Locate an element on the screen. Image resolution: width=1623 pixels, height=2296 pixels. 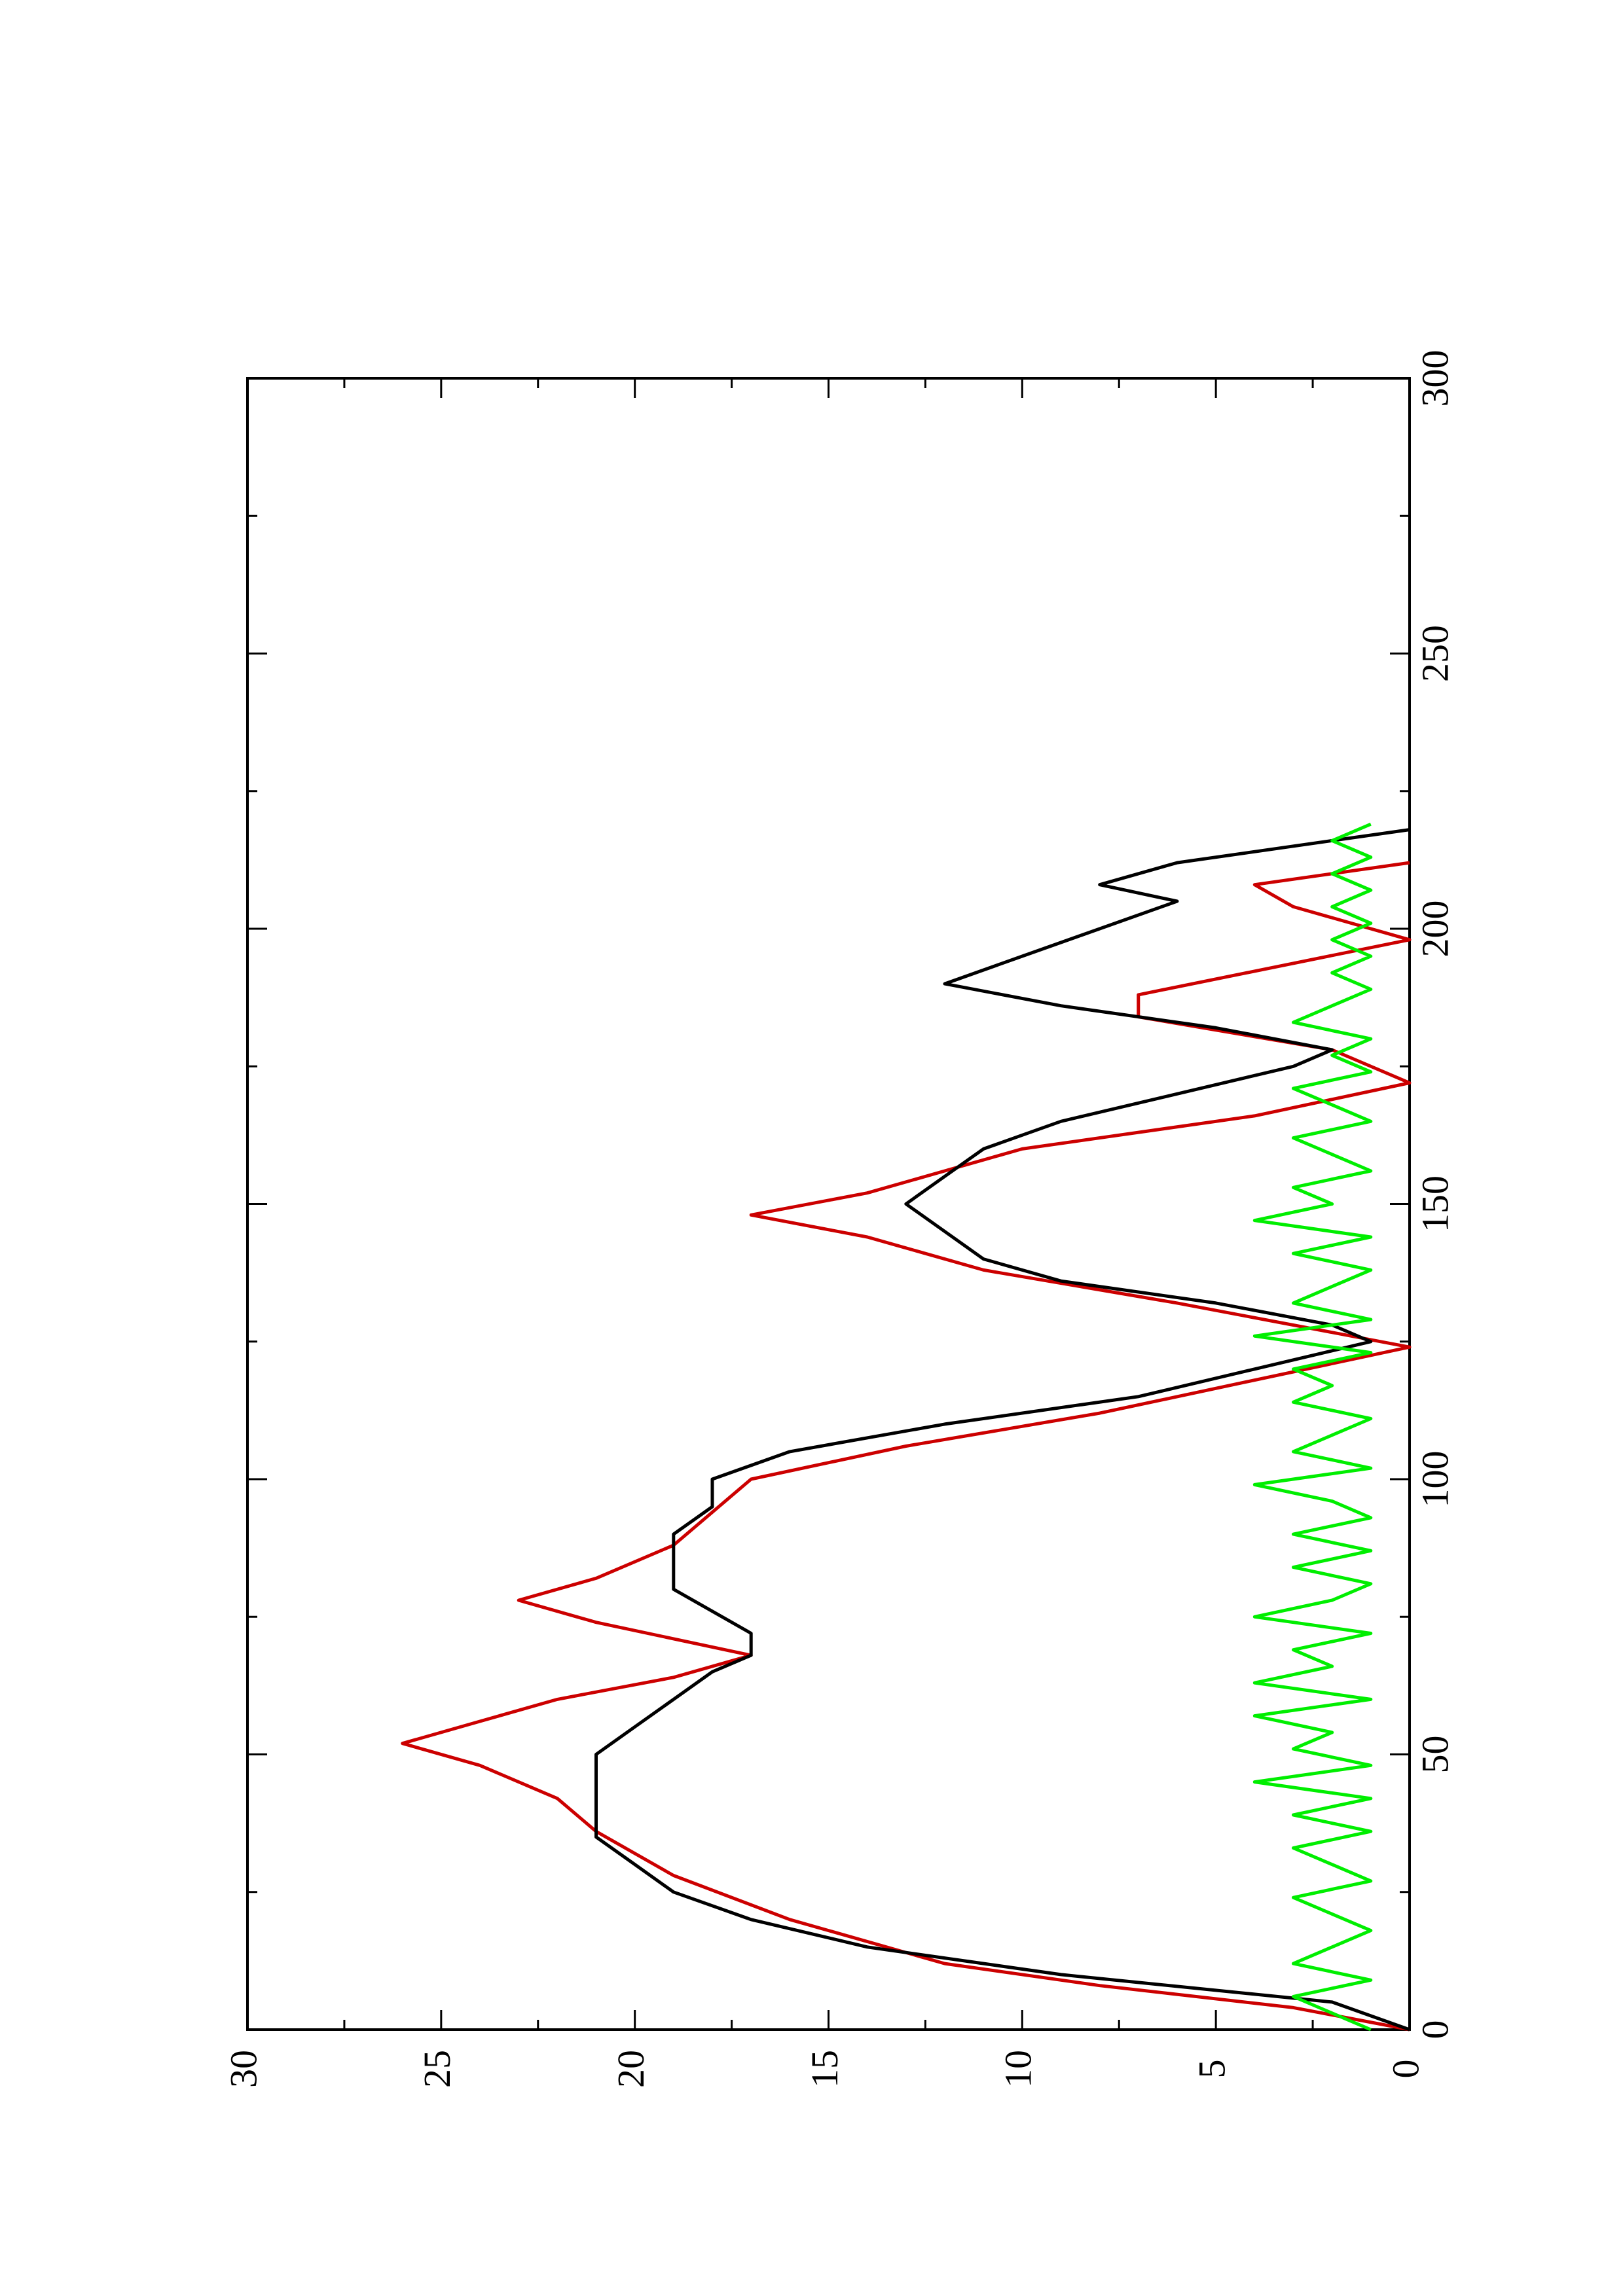
x-tick-label: 50 is located at coordinates (1434, 1755).